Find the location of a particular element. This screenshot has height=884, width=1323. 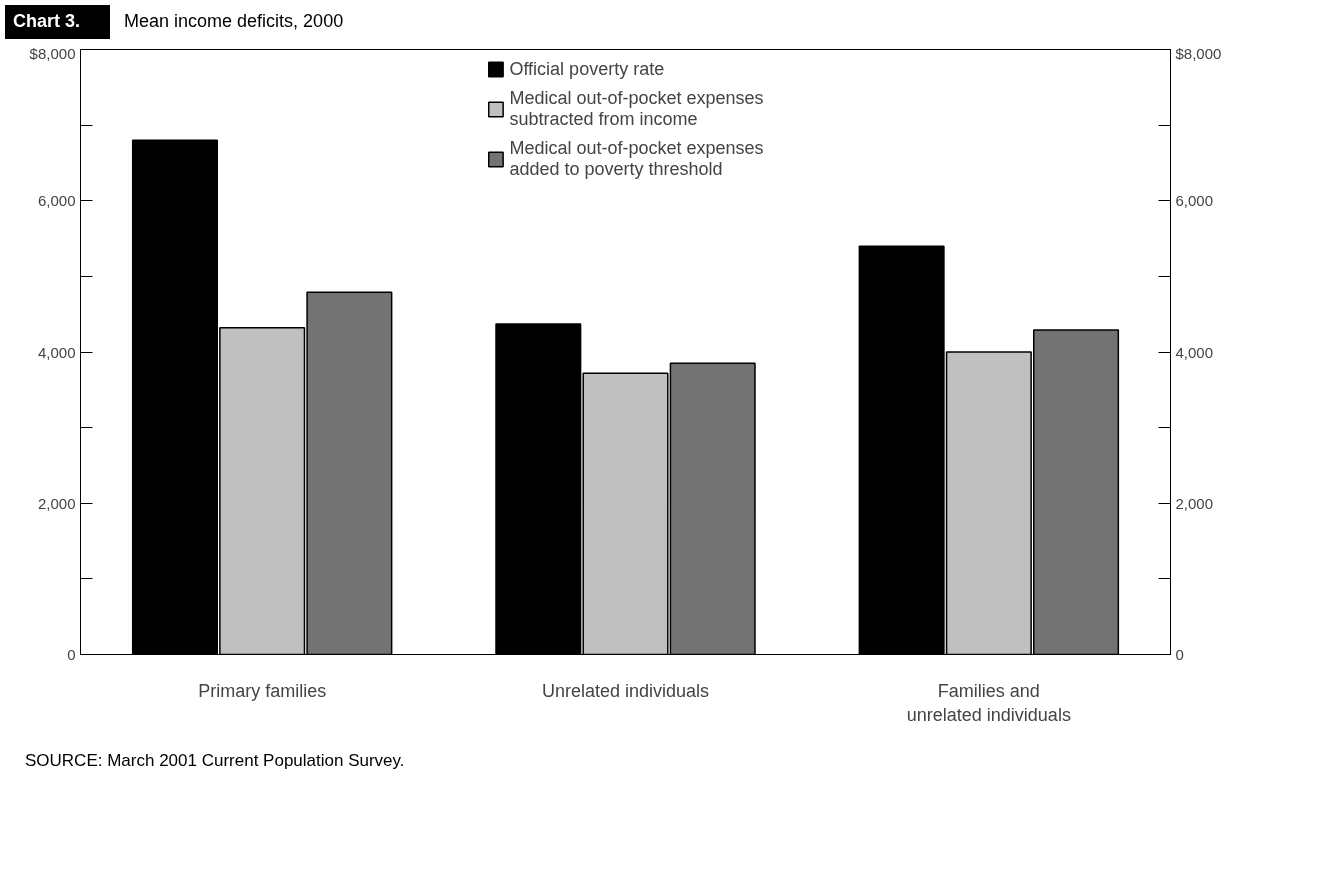

text: 4,000 is located at coordinates (56, 352).